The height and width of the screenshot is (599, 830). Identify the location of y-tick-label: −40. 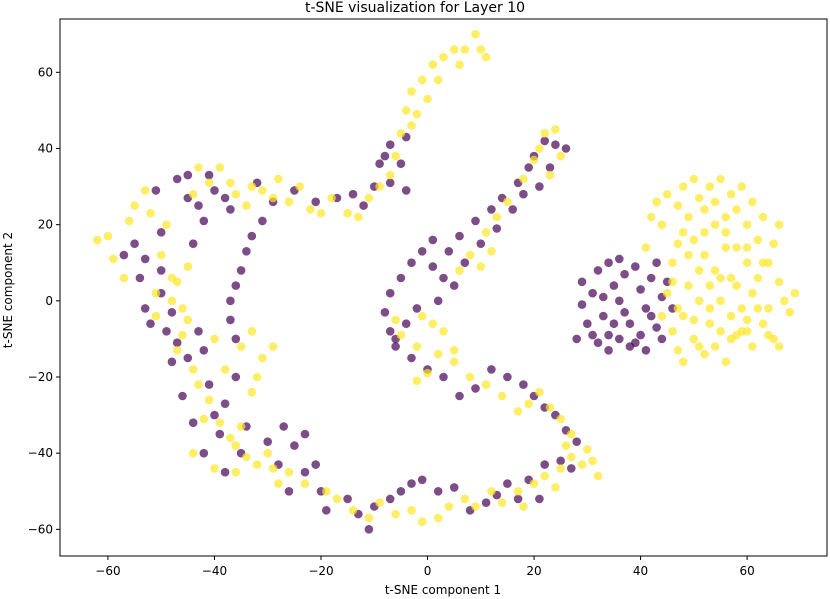
(40, 453).